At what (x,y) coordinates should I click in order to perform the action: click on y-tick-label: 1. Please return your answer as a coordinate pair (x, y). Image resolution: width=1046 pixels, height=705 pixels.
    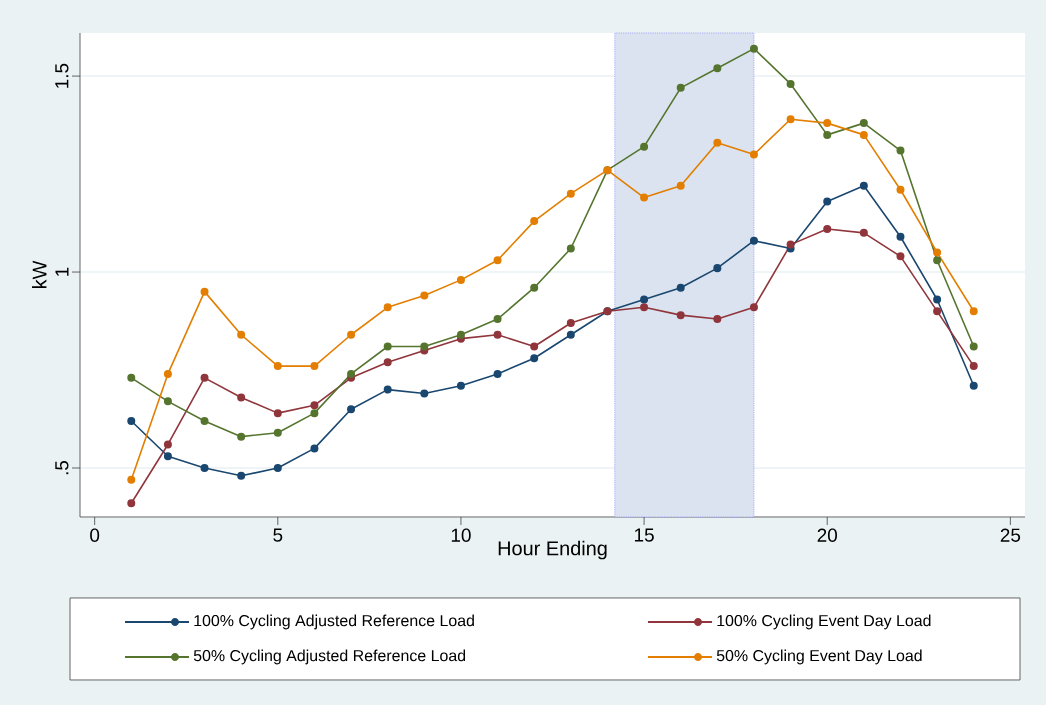
    Looking at the image, I should click on (62, 271).